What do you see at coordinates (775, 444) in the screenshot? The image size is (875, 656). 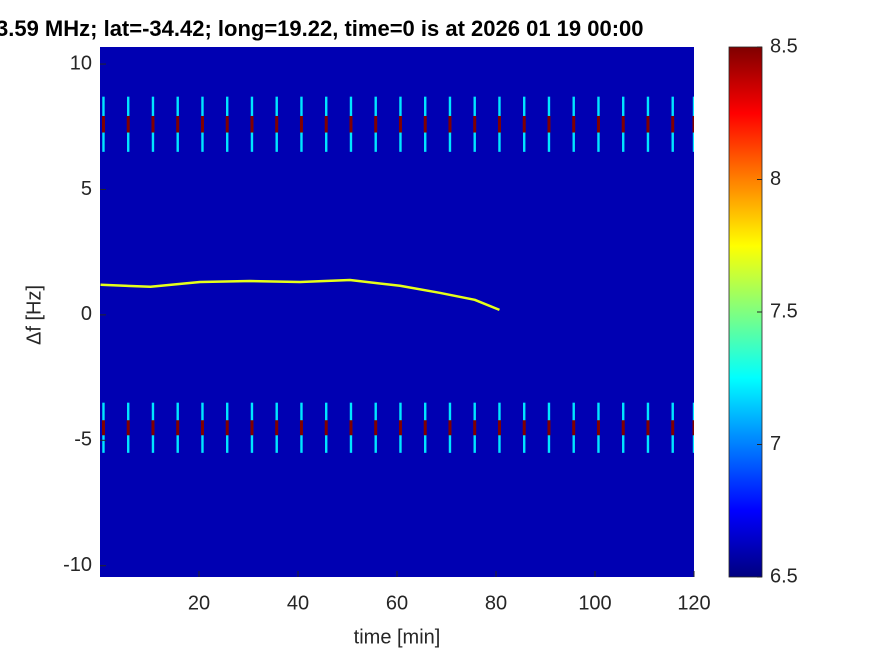 I see `colorbar-tick-label: 7` at bounding box center [775, 444].